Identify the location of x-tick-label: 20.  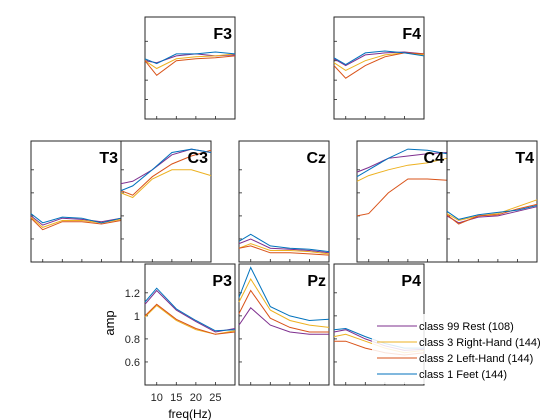
(196, 398).